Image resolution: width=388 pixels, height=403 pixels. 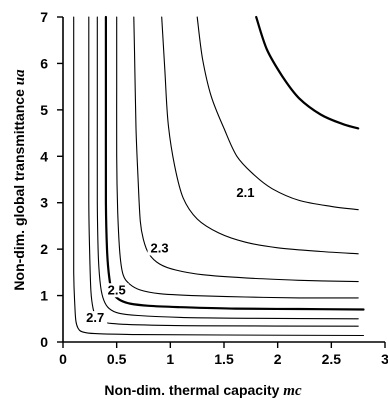 I want to click on x-axis-ticks: 0 0.5 1 1.5 2 2.5 3, so click(x=223, y=354).